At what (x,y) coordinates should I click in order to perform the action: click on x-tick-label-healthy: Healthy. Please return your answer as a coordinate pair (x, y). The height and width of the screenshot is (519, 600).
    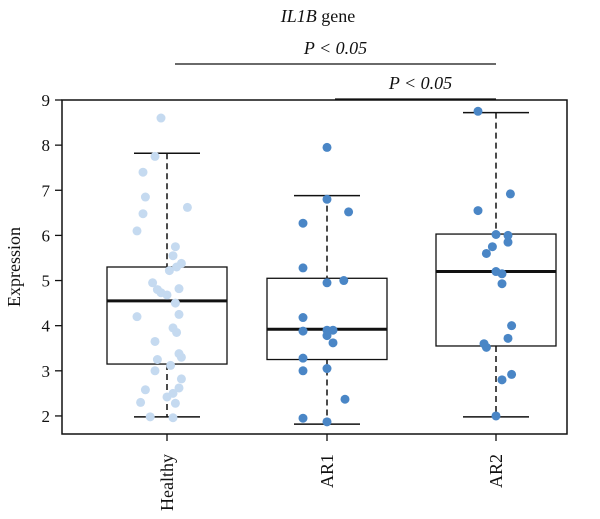
    Looking at the image, I should click on (167, 482).